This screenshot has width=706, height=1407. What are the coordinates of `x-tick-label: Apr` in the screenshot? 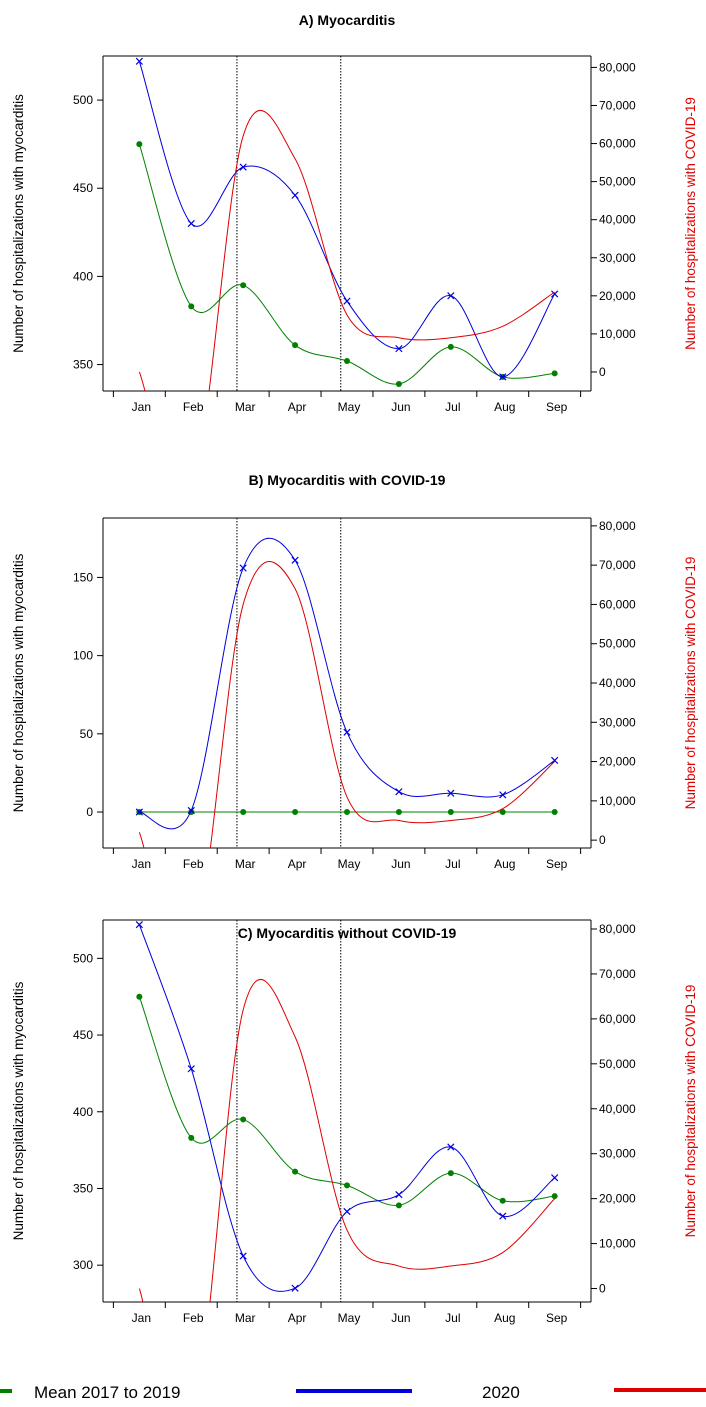 It's located at (297, 1318).